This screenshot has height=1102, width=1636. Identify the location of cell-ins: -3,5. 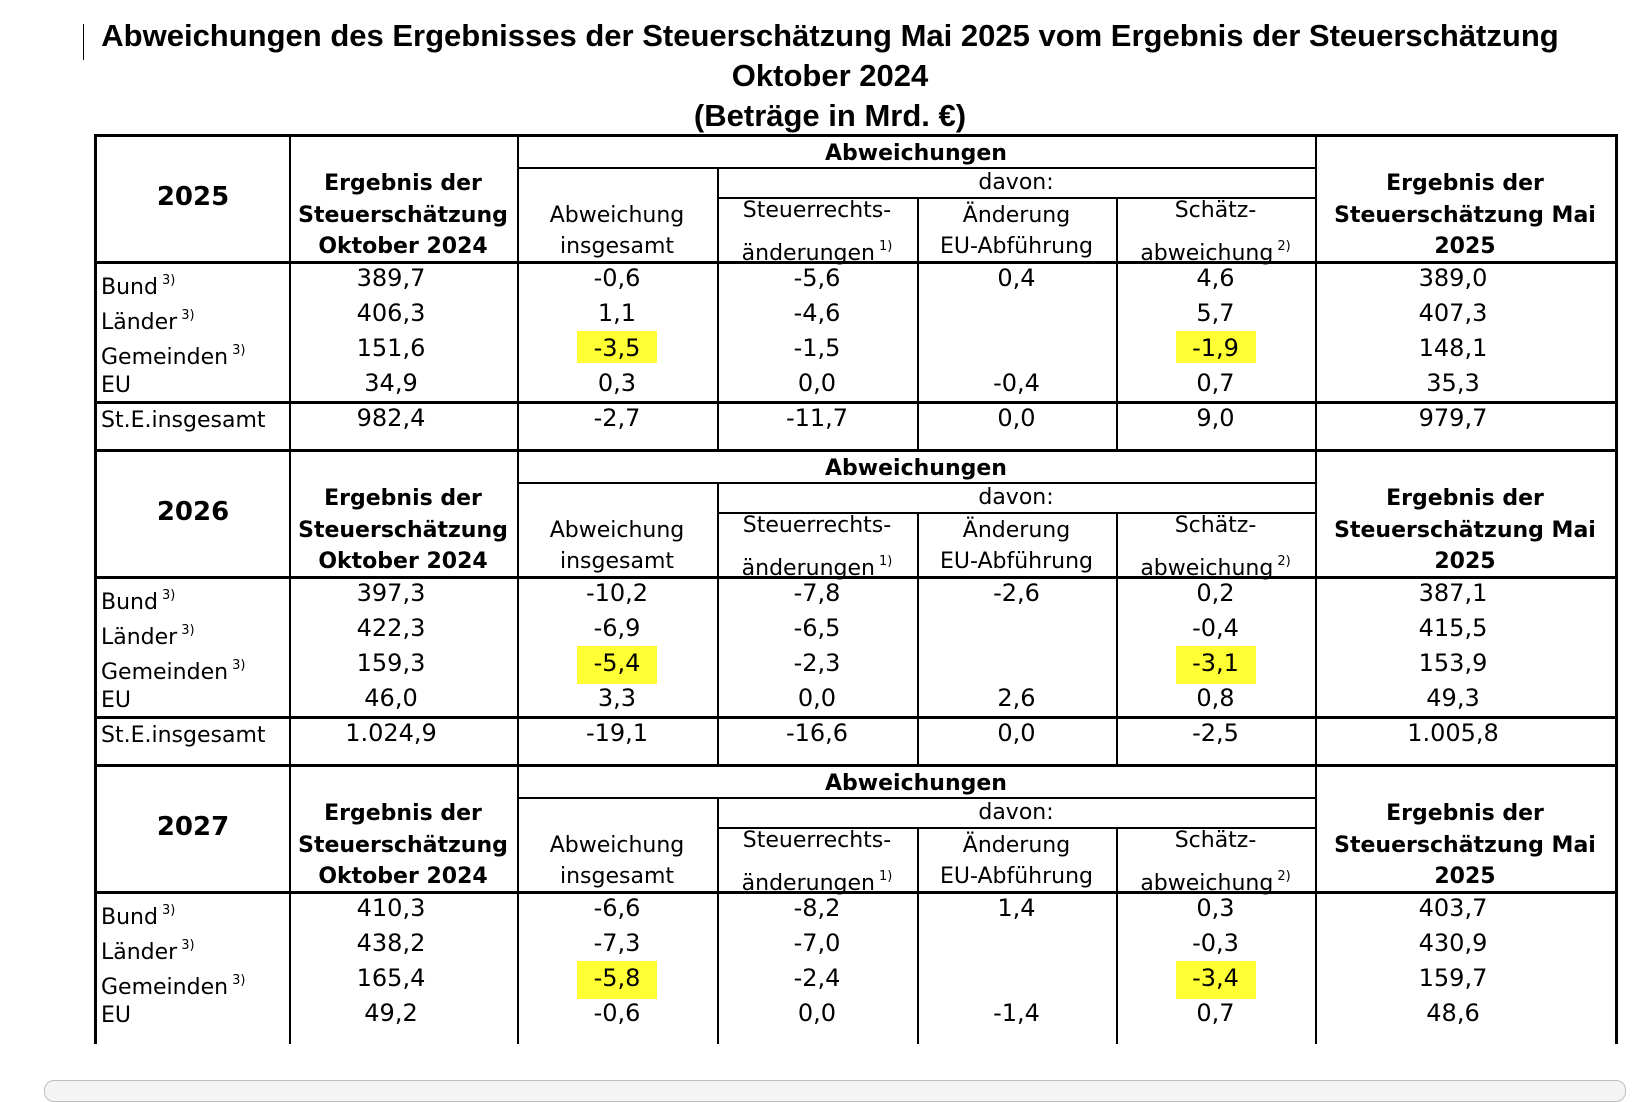
(617, 348).